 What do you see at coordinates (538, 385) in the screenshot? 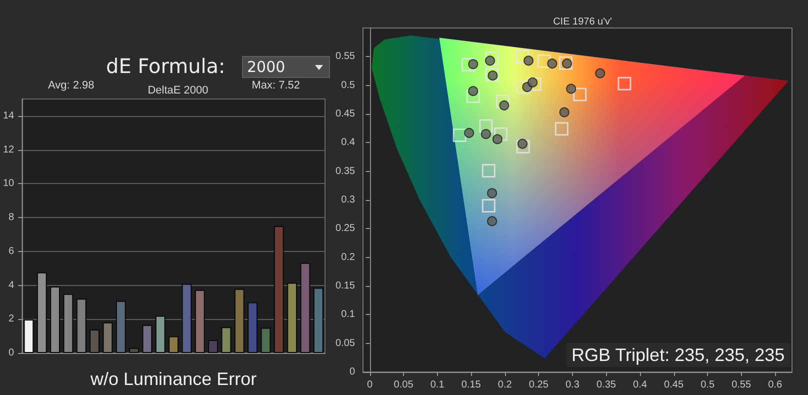
I see `x-tick-label: 0.25` at bounding box center [538, 385].